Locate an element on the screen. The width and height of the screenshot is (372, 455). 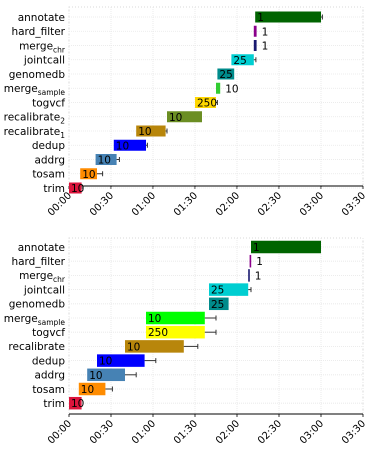
category-label: togvcf is located at coordinates (48, 333).